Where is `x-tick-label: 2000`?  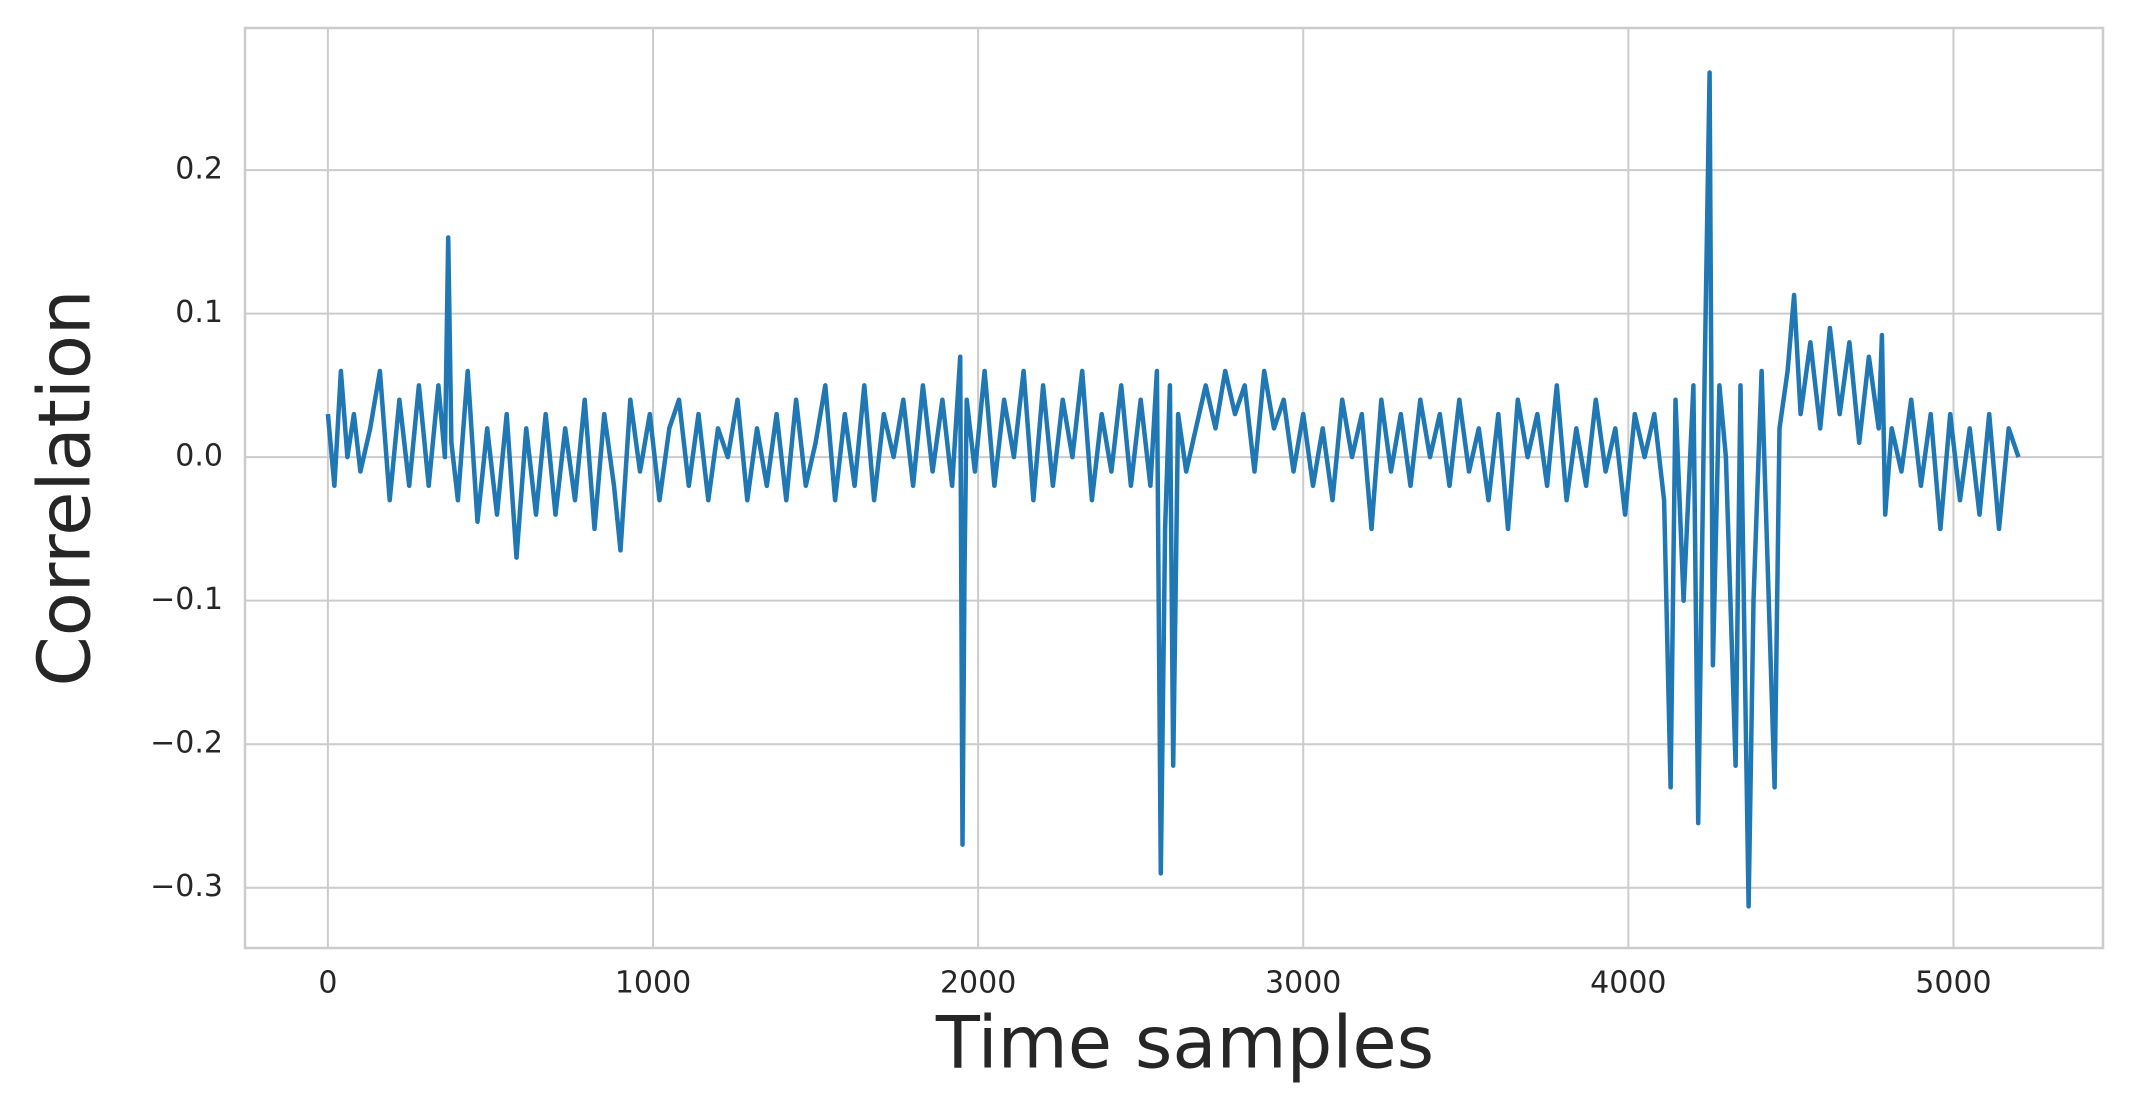
x-tick-label: 2000 is located at coordinates (978, 983).